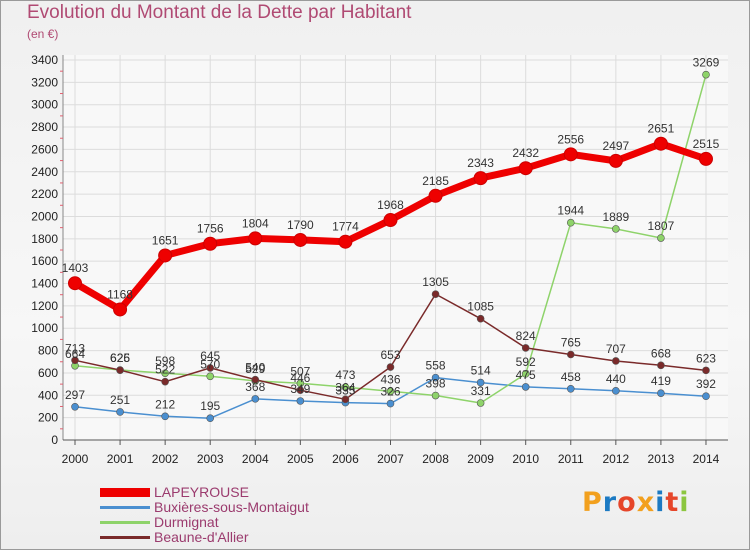  What do you see at coordinates (255, 387) in the screenshot?
I see `data-label: 368` at bounding box center [255, 387].